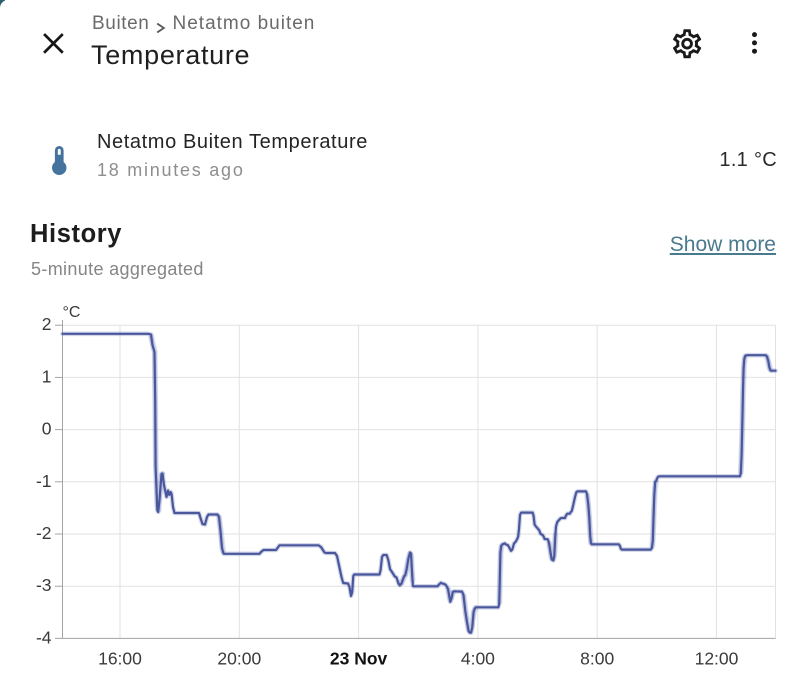  What do you see at coordinates (239, 659) in the screenshot?
I see `svg-text: 20:00` at bounding box center [239, 659].